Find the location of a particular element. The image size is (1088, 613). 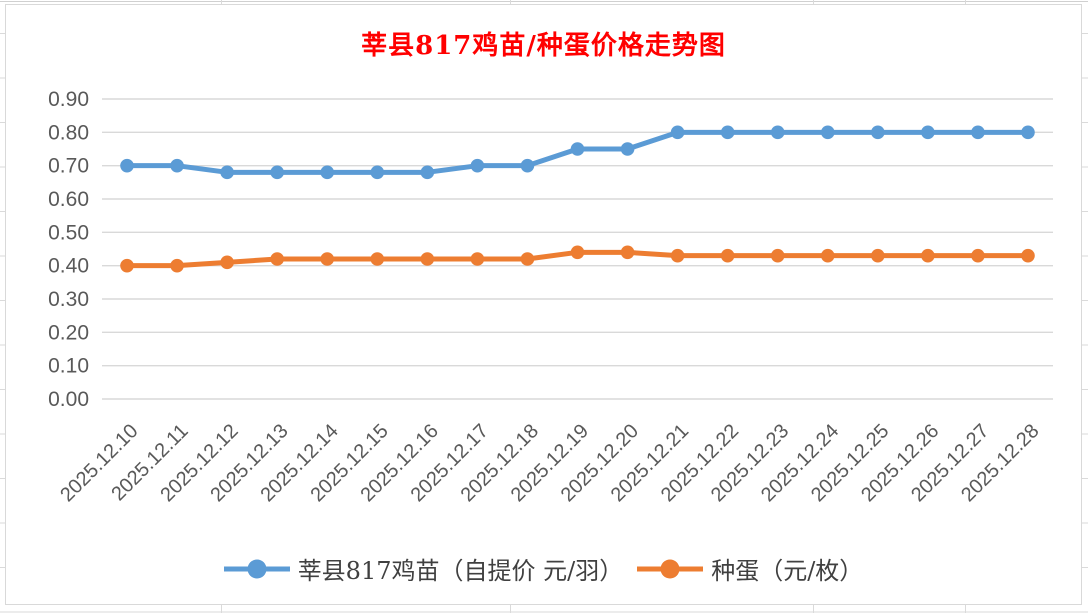

y-axis-tick-label: 0.90 is located at coordinates (68, 99).